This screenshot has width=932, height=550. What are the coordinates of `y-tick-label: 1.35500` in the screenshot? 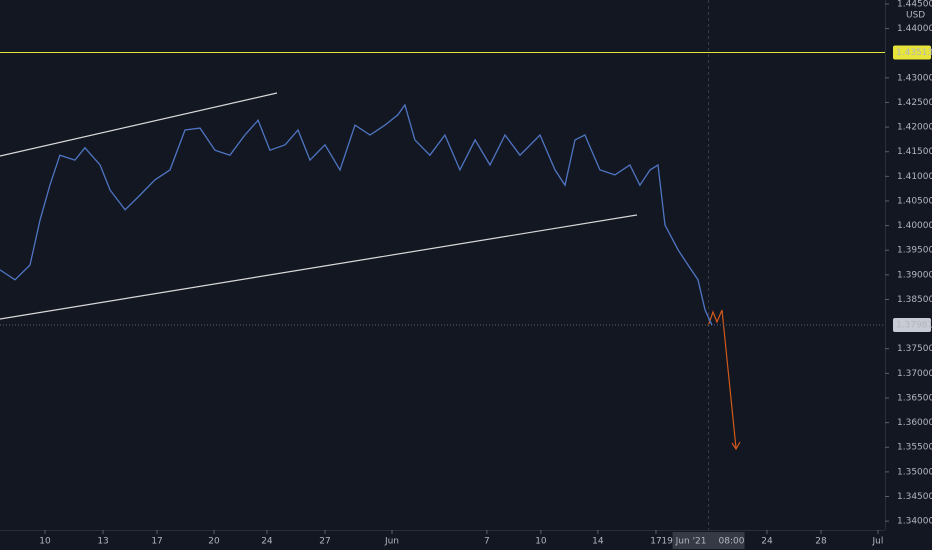 It's located at (914, 448).